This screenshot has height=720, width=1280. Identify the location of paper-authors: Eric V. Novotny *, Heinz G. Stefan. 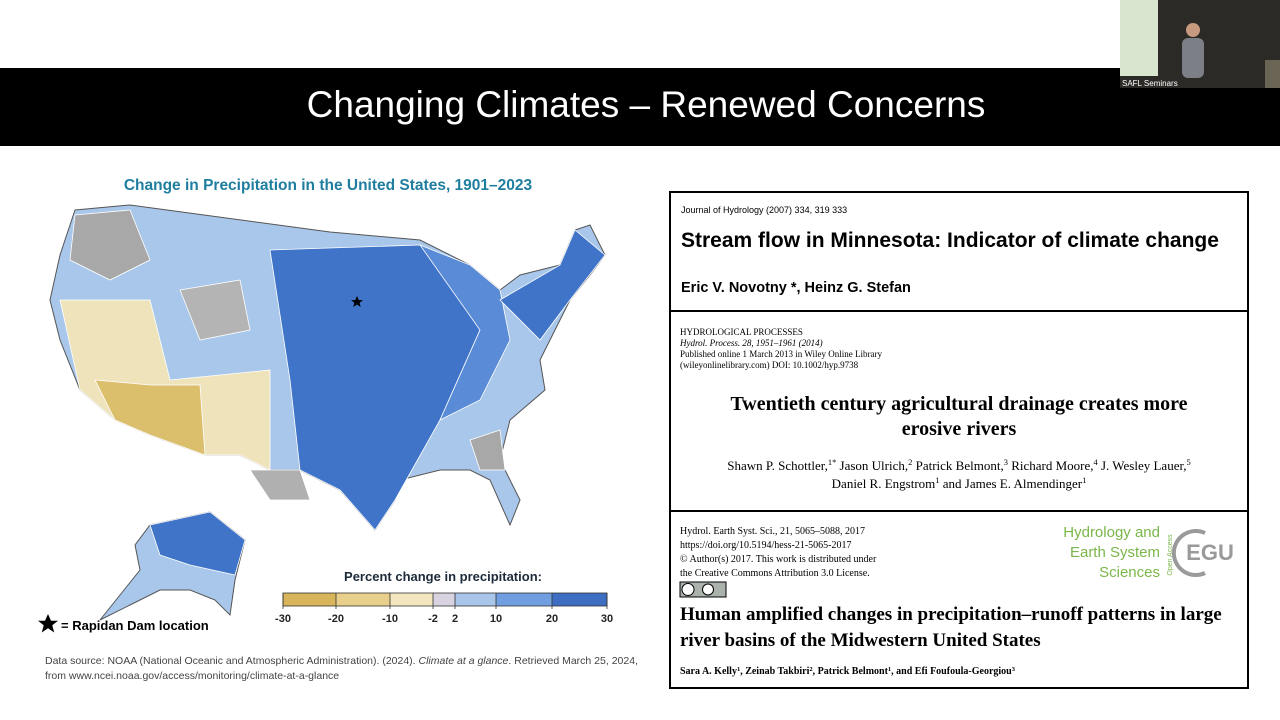
(796, 288).